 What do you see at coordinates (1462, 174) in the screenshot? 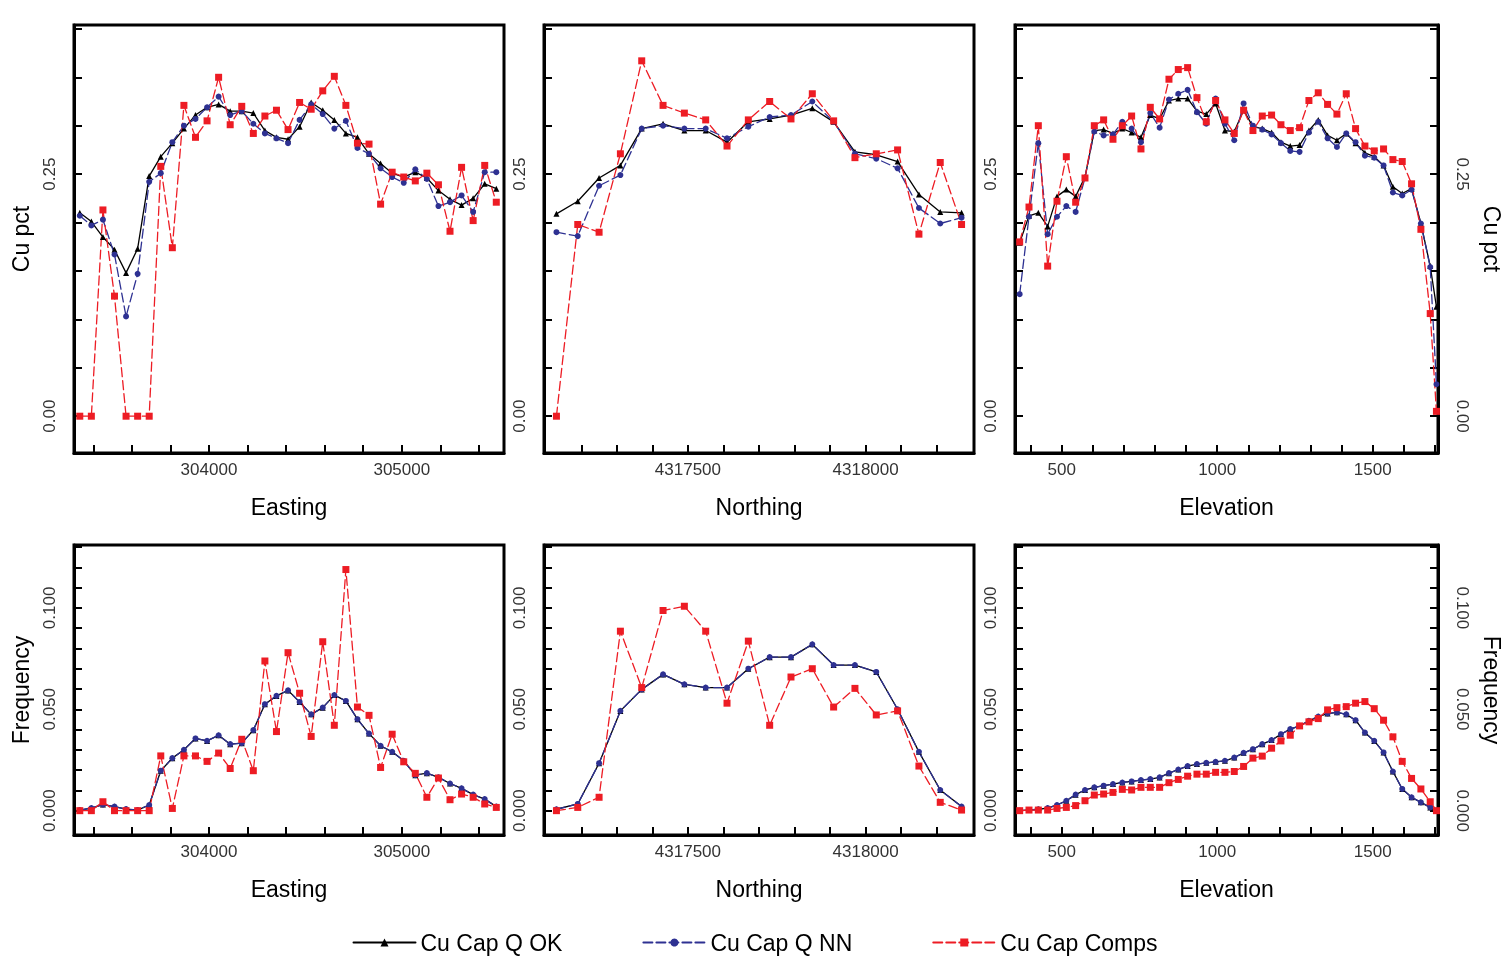
I see `y2-tick-label: 0.25` at bounding box center [1462, 174].